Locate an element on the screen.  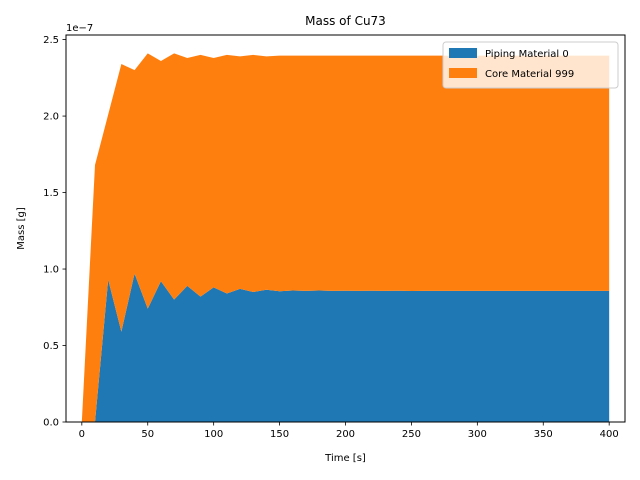
legend-label: Core Material 999 is located at coordinates (529, 74).